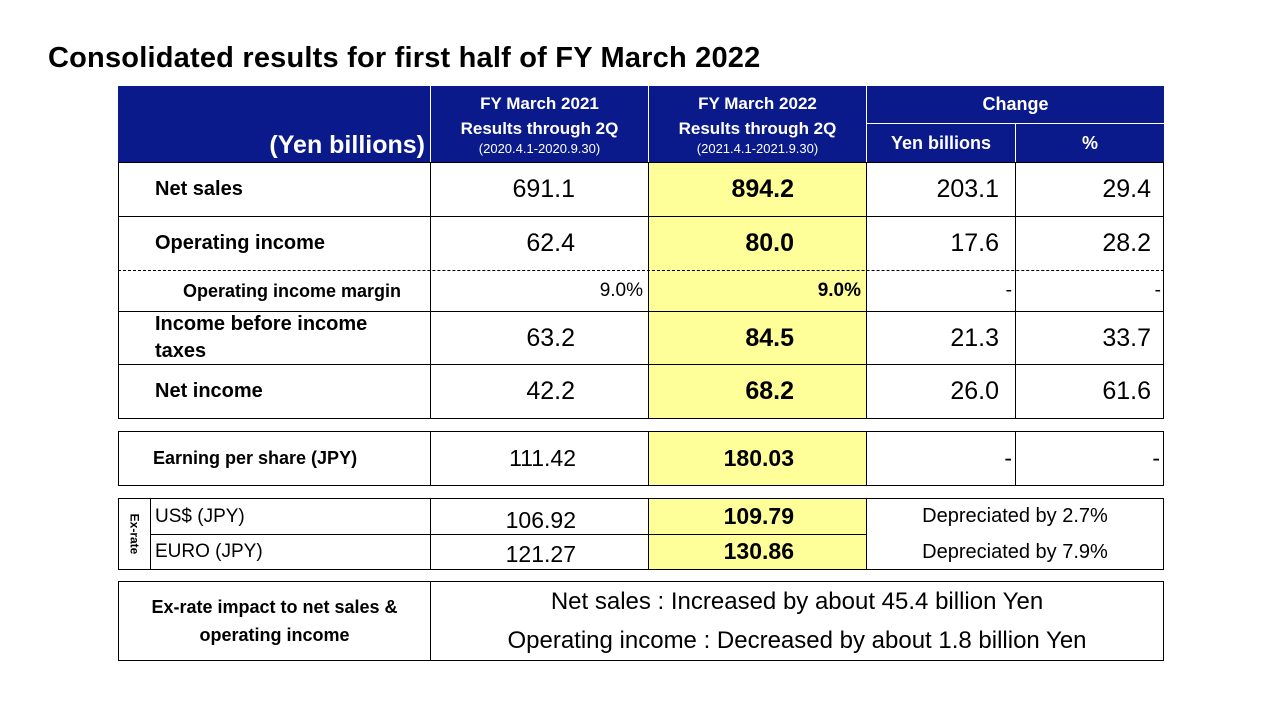 The width and height of the screenshot is (1281, 720). What do you see at coordinates (550, 337) in the screenshot?
I see `fy2021-value: 63.2` at bounding box center [550, 337].